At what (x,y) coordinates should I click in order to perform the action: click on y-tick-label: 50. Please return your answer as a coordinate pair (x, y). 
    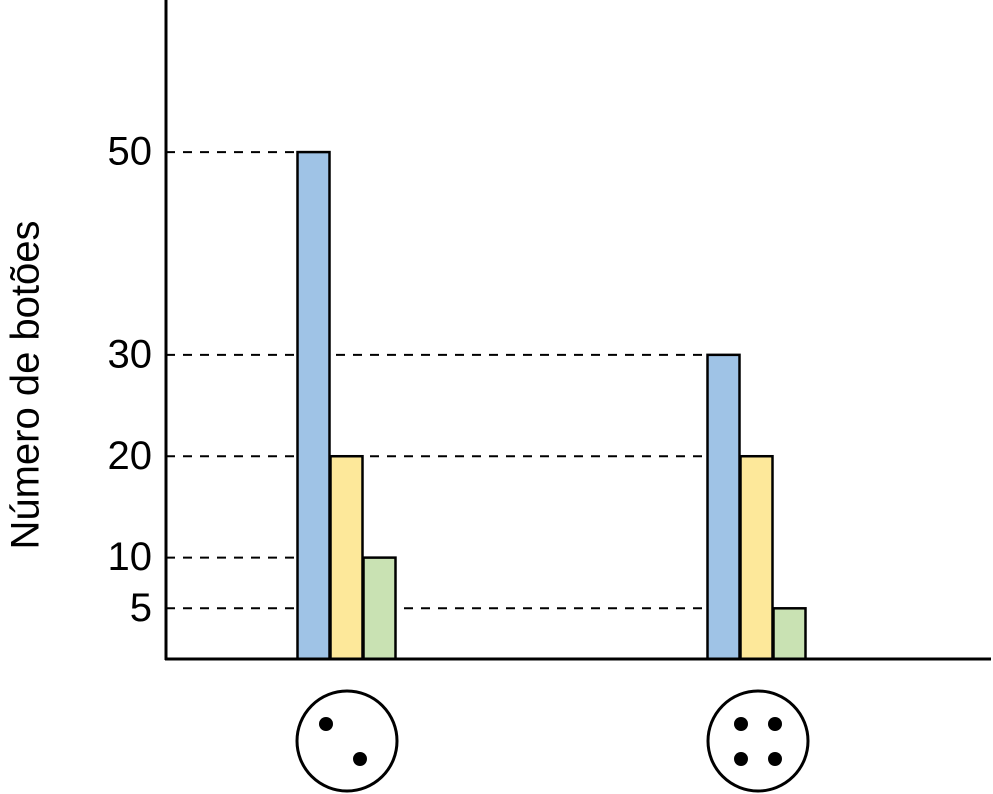
    Looking at the image, I should click on (130, 152).